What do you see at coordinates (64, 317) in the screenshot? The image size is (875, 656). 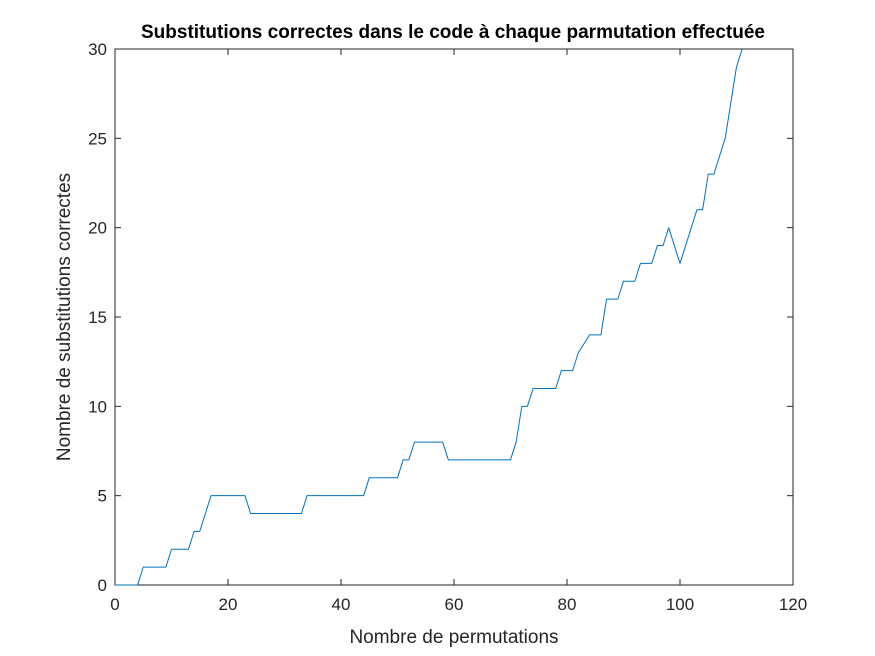 I see `y-axis-label: Nombre de substitutions correctes` at bounding box center [64, 317].